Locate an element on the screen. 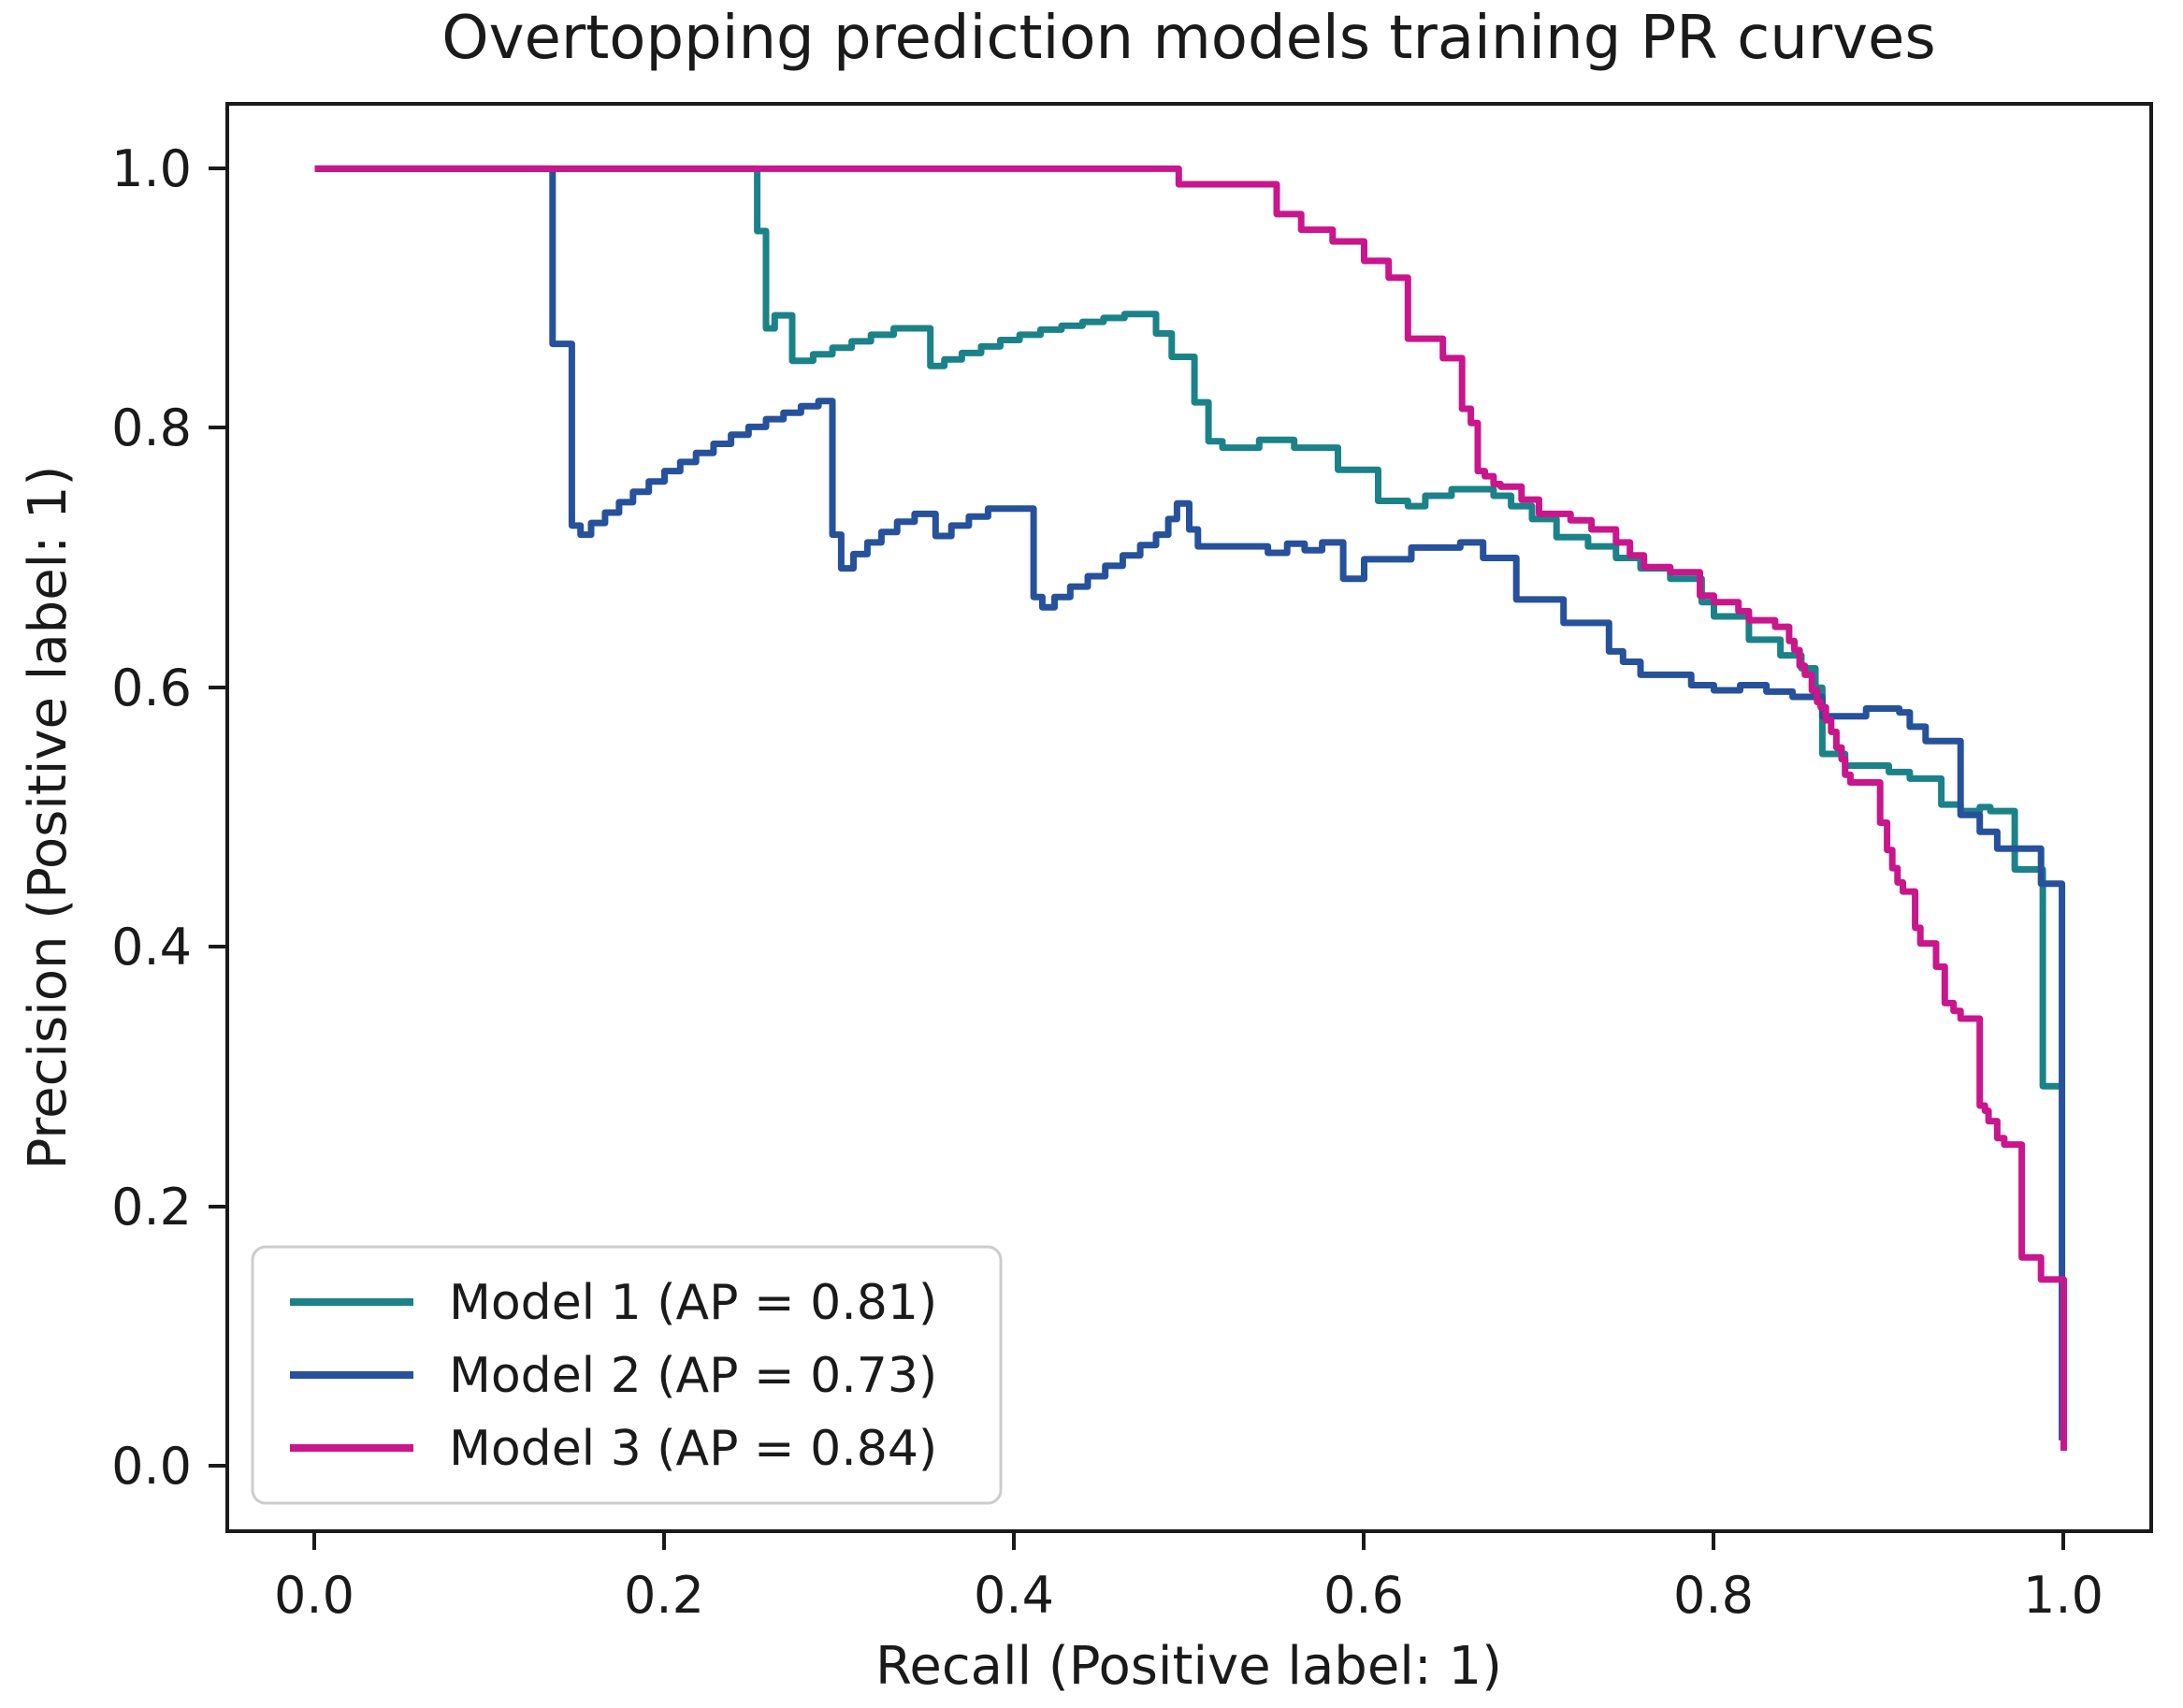 This screenshot has height=1708, width=2183. y-tick-label: 0.6 is located at coordinates (151, 688).